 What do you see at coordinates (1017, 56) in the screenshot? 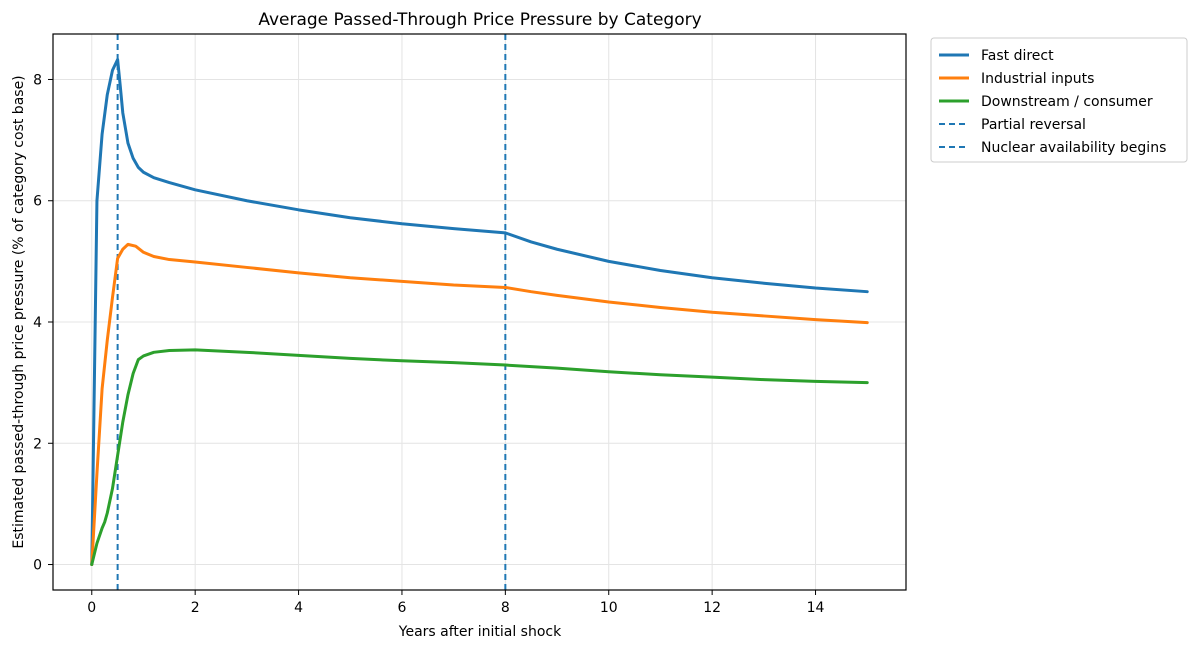
I see `legend-label: Fast direct` at bounding box center [1017, 56].